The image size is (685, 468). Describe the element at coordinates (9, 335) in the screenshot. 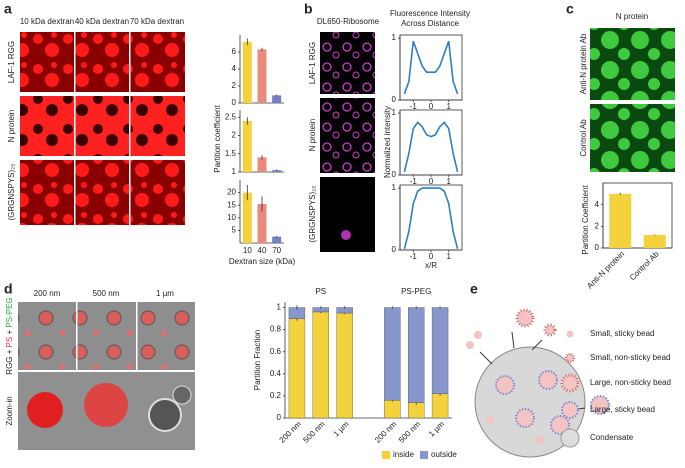

I see `row-label: RGG + PS + PS-PEG` at that location.